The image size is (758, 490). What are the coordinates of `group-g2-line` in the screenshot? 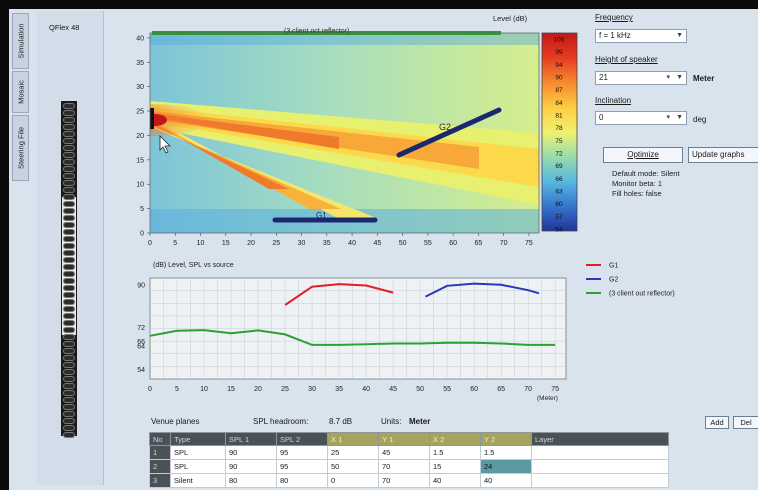 It's located at (449, 132).